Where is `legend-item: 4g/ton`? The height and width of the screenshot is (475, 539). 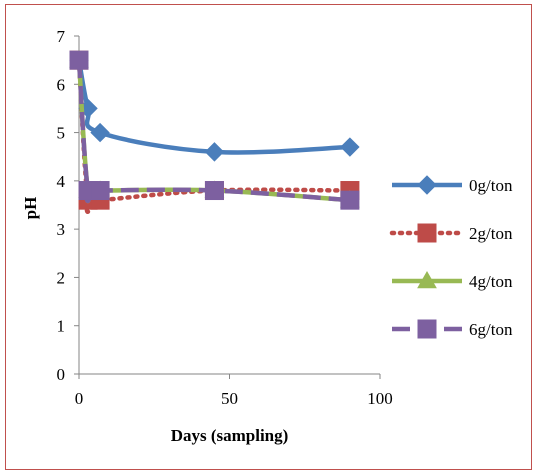
legend-item: 4g/ton is located at coordinates (452, 280).